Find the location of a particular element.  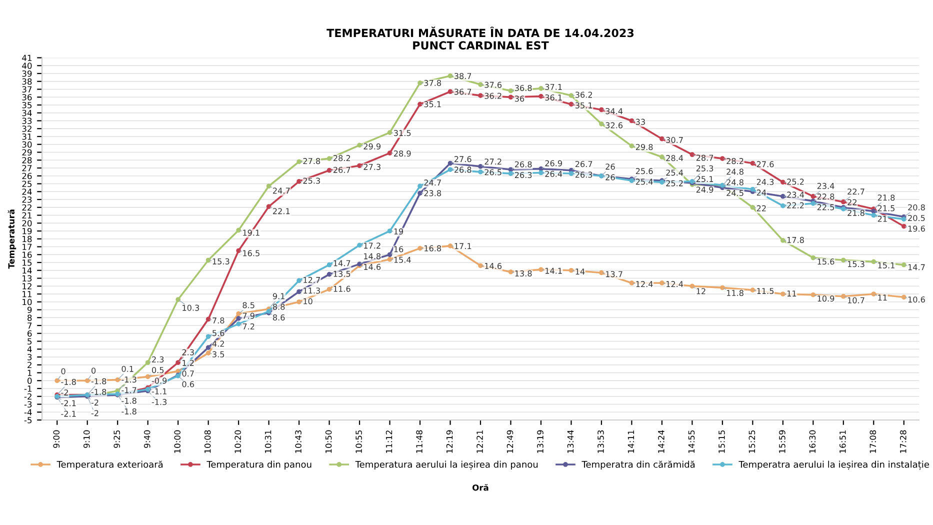

data-label: 21.8 is located at coordinates (886, 197).